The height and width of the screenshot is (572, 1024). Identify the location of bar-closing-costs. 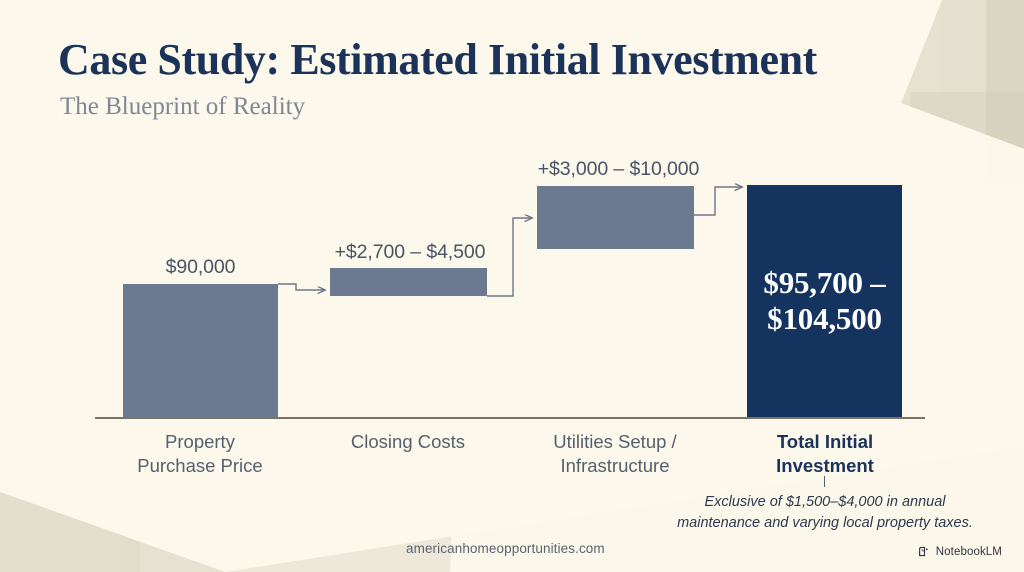
(408, 282).